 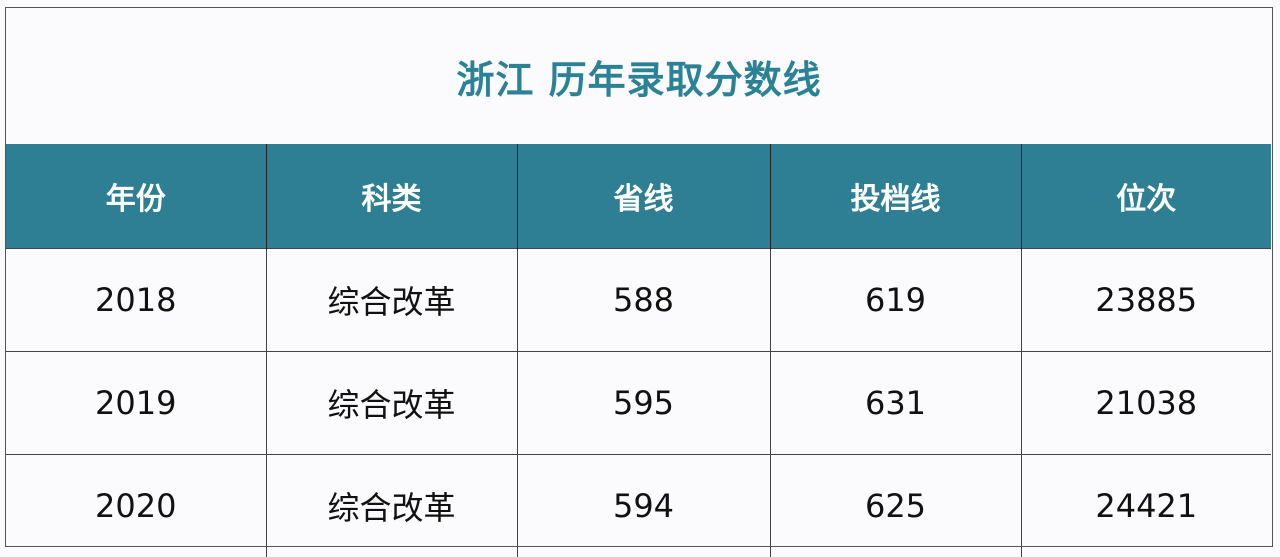 What do you see at coordinates (643, 300) in the screenshot?
I see `cell-province-line: 588` at bounding box center [643, 300].